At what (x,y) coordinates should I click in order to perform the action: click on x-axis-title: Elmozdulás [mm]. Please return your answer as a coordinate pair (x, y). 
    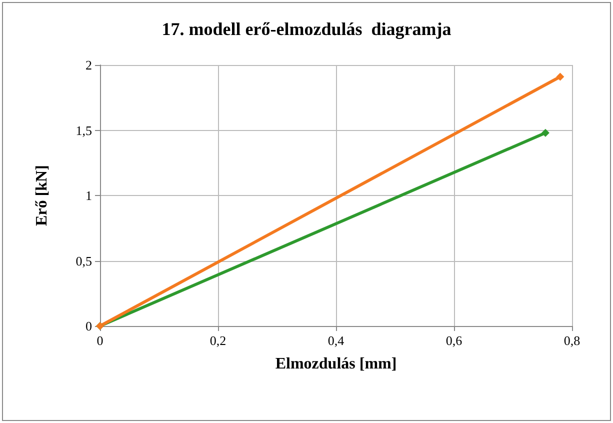
    Looking at the image, I should click on (336, 364).